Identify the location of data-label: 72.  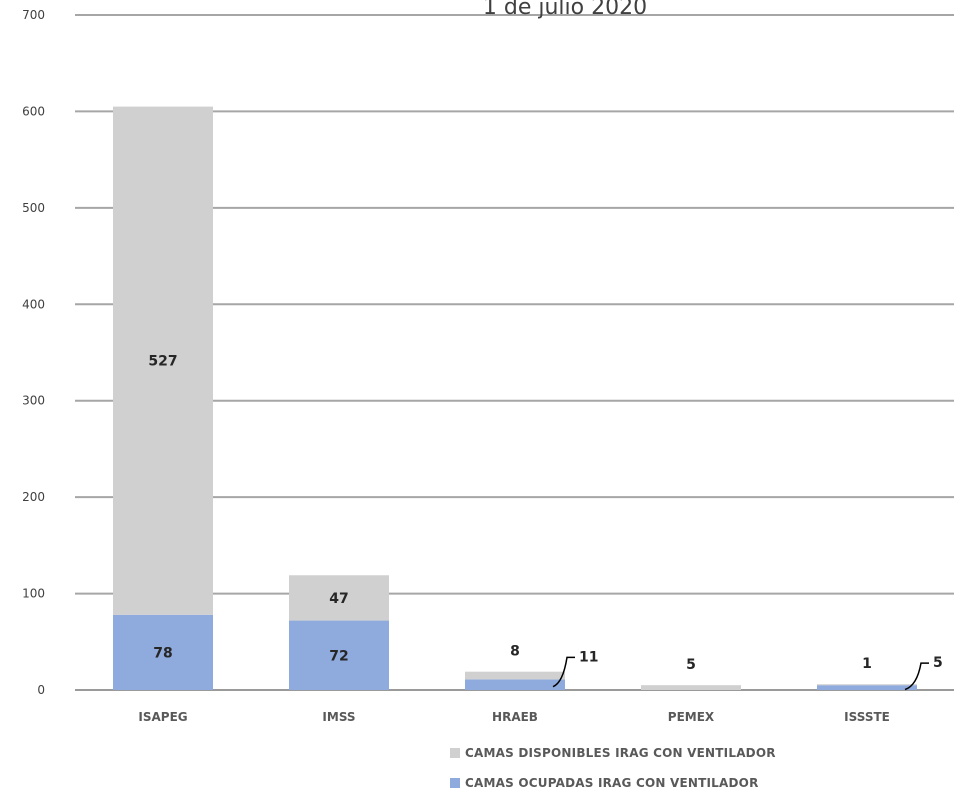
(338, 656).